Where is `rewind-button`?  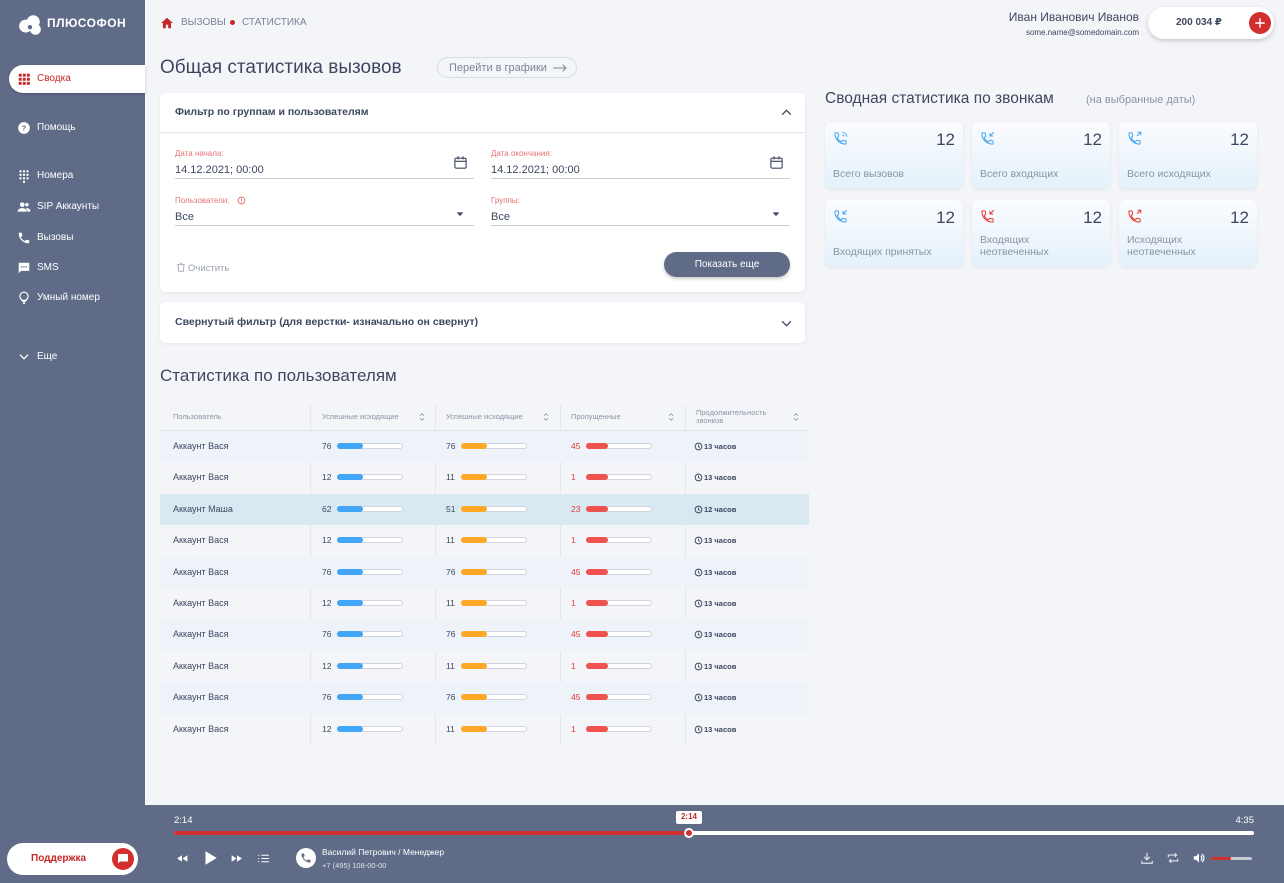
rewind-button is located at coordinates (182, 858).